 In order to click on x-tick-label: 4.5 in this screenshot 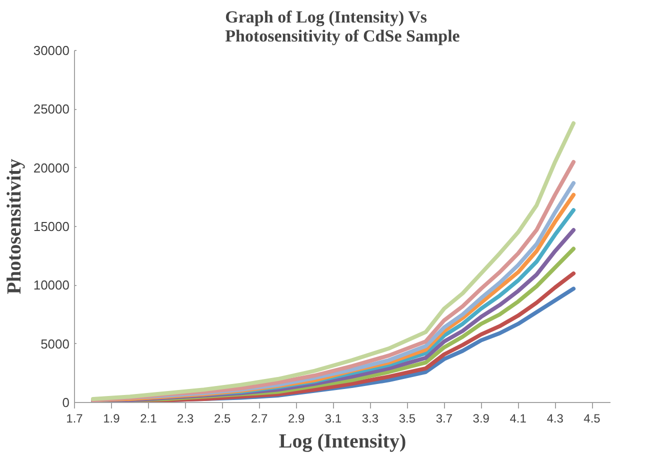, I will do `click(592, 419)`.